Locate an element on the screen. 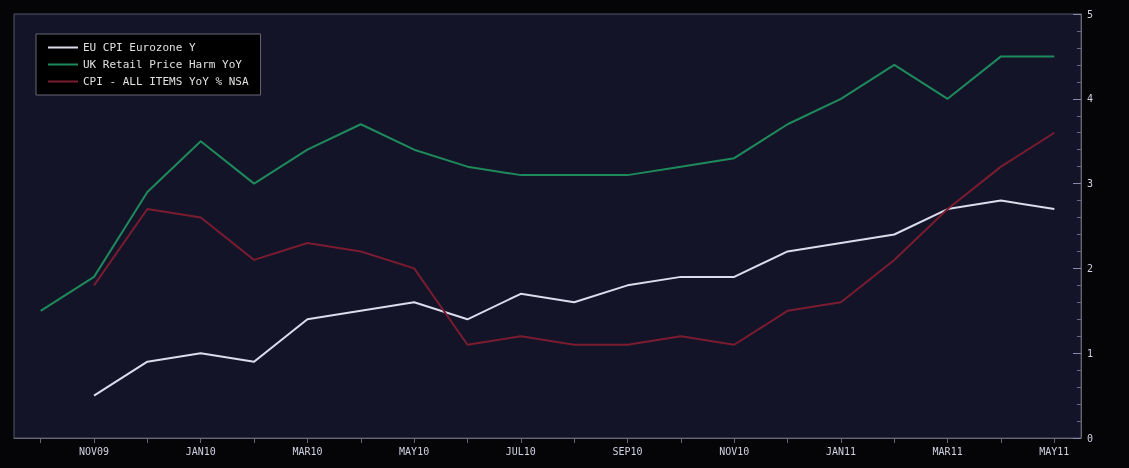 This screenshot has width=1129, height=468. y-tick-label: 3 is located at coordinates (1090, 184).